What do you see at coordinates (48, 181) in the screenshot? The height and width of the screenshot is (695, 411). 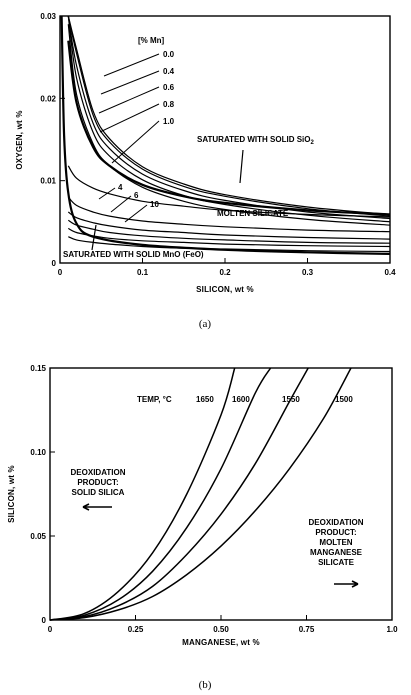 I see `y-tick-label-a: 0.01` at bounding box center [48, 181].